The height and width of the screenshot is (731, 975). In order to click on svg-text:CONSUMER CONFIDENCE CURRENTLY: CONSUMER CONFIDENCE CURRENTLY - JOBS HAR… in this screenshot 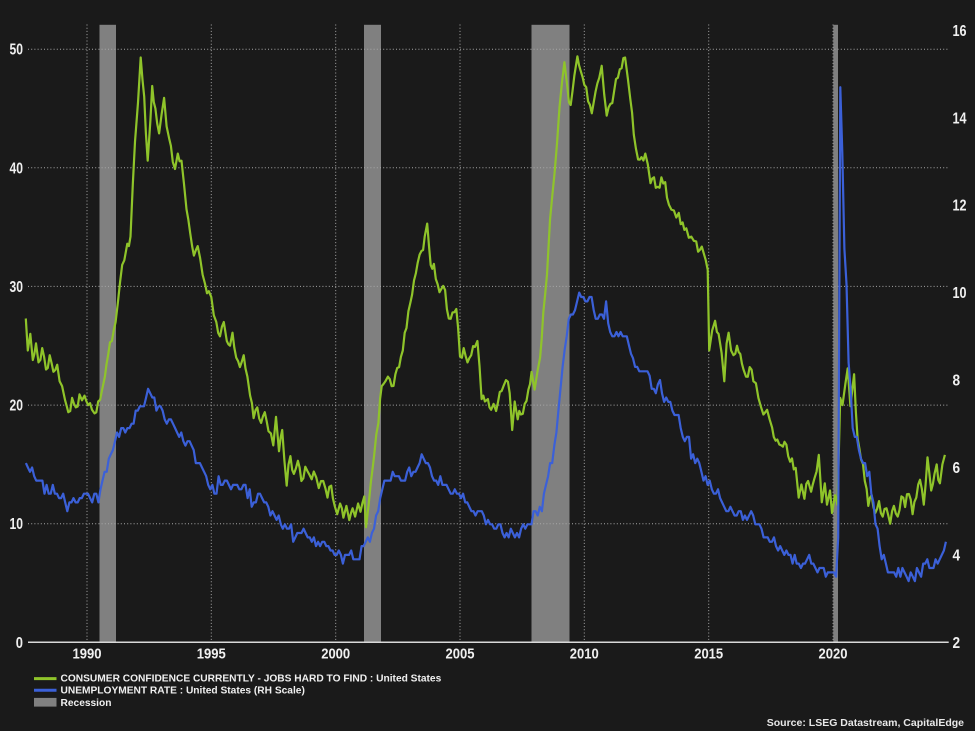, I will do `click(251, 679)`.